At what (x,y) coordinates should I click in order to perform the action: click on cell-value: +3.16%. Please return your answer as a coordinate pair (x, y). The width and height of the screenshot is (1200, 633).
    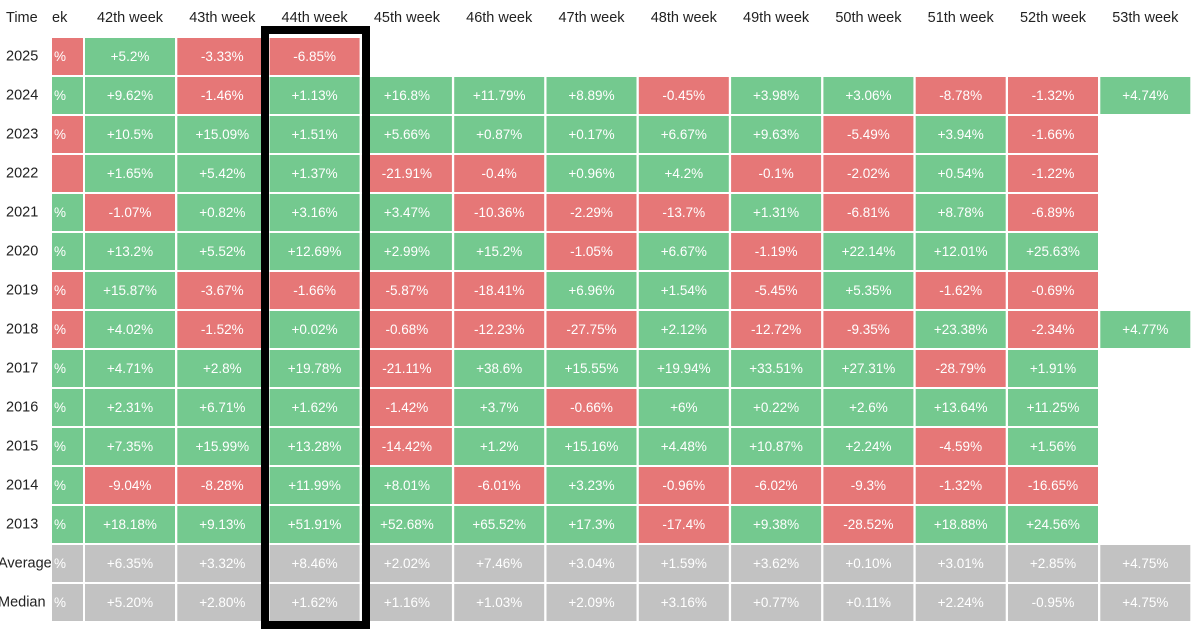
    Looking at the image, I should click on (315, 212).